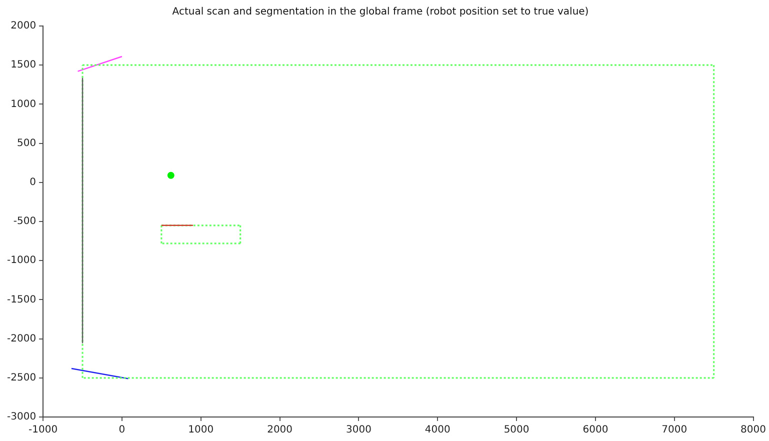  Describe the element at coordinates (280, 430) in the screenshot. I see `x-tick-label: 2000` at that location.